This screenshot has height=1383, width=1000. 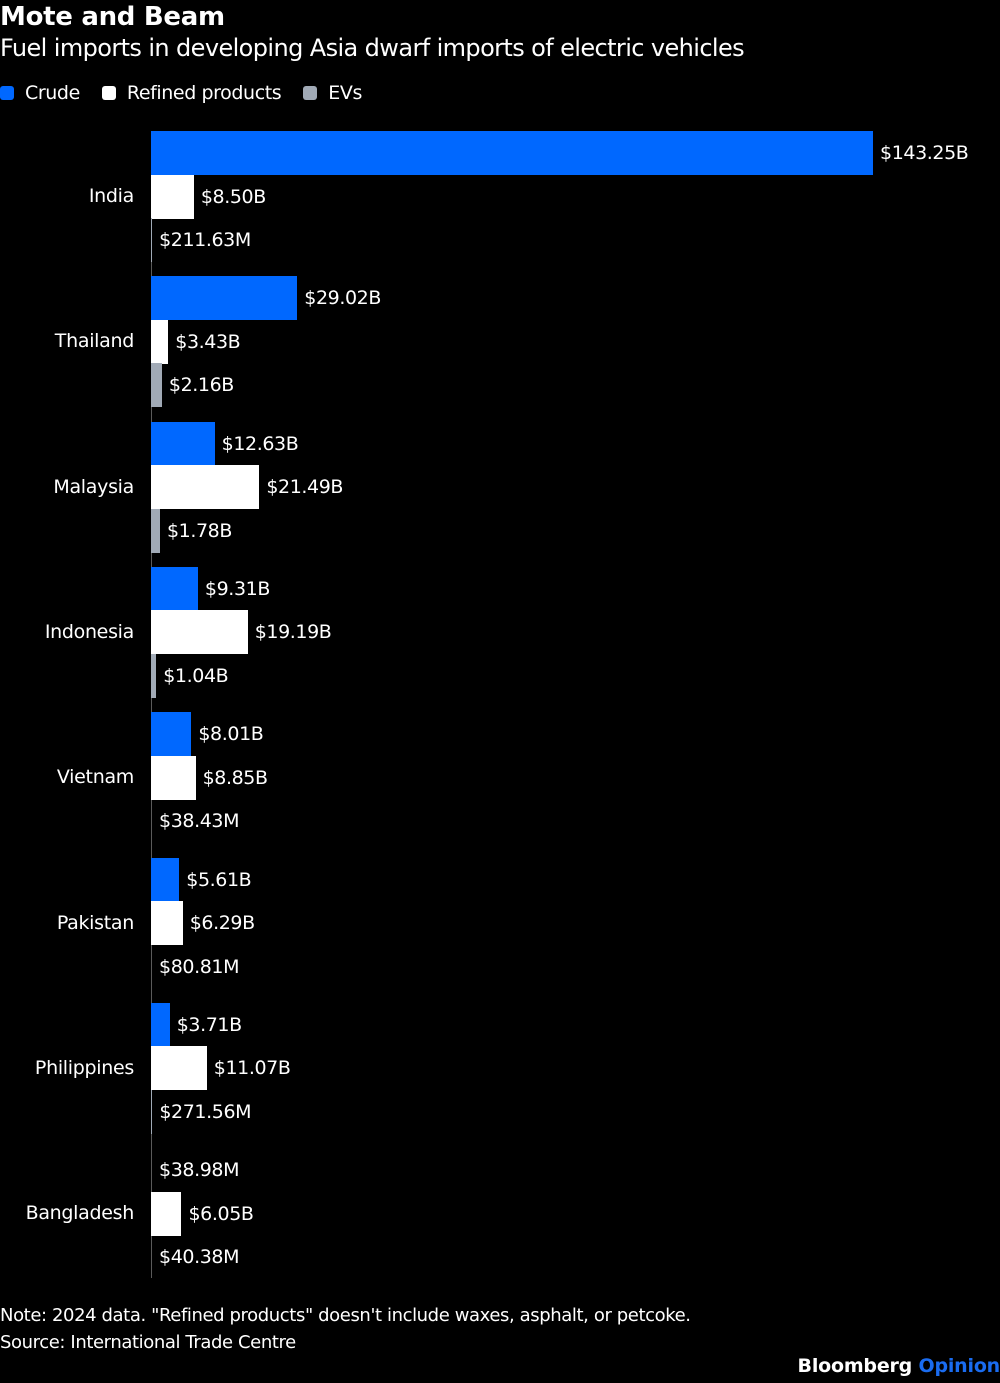 I want to click on bar-value-label: $1.04B, so click(x=196, y=675).